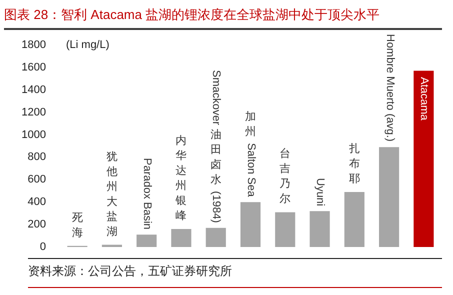 This screenshot has width=453, height=295. What do you see at coordinates (34, 112) in the screenshot?
I see `y-tick-label: 1200` at bounding box center [34, 112].